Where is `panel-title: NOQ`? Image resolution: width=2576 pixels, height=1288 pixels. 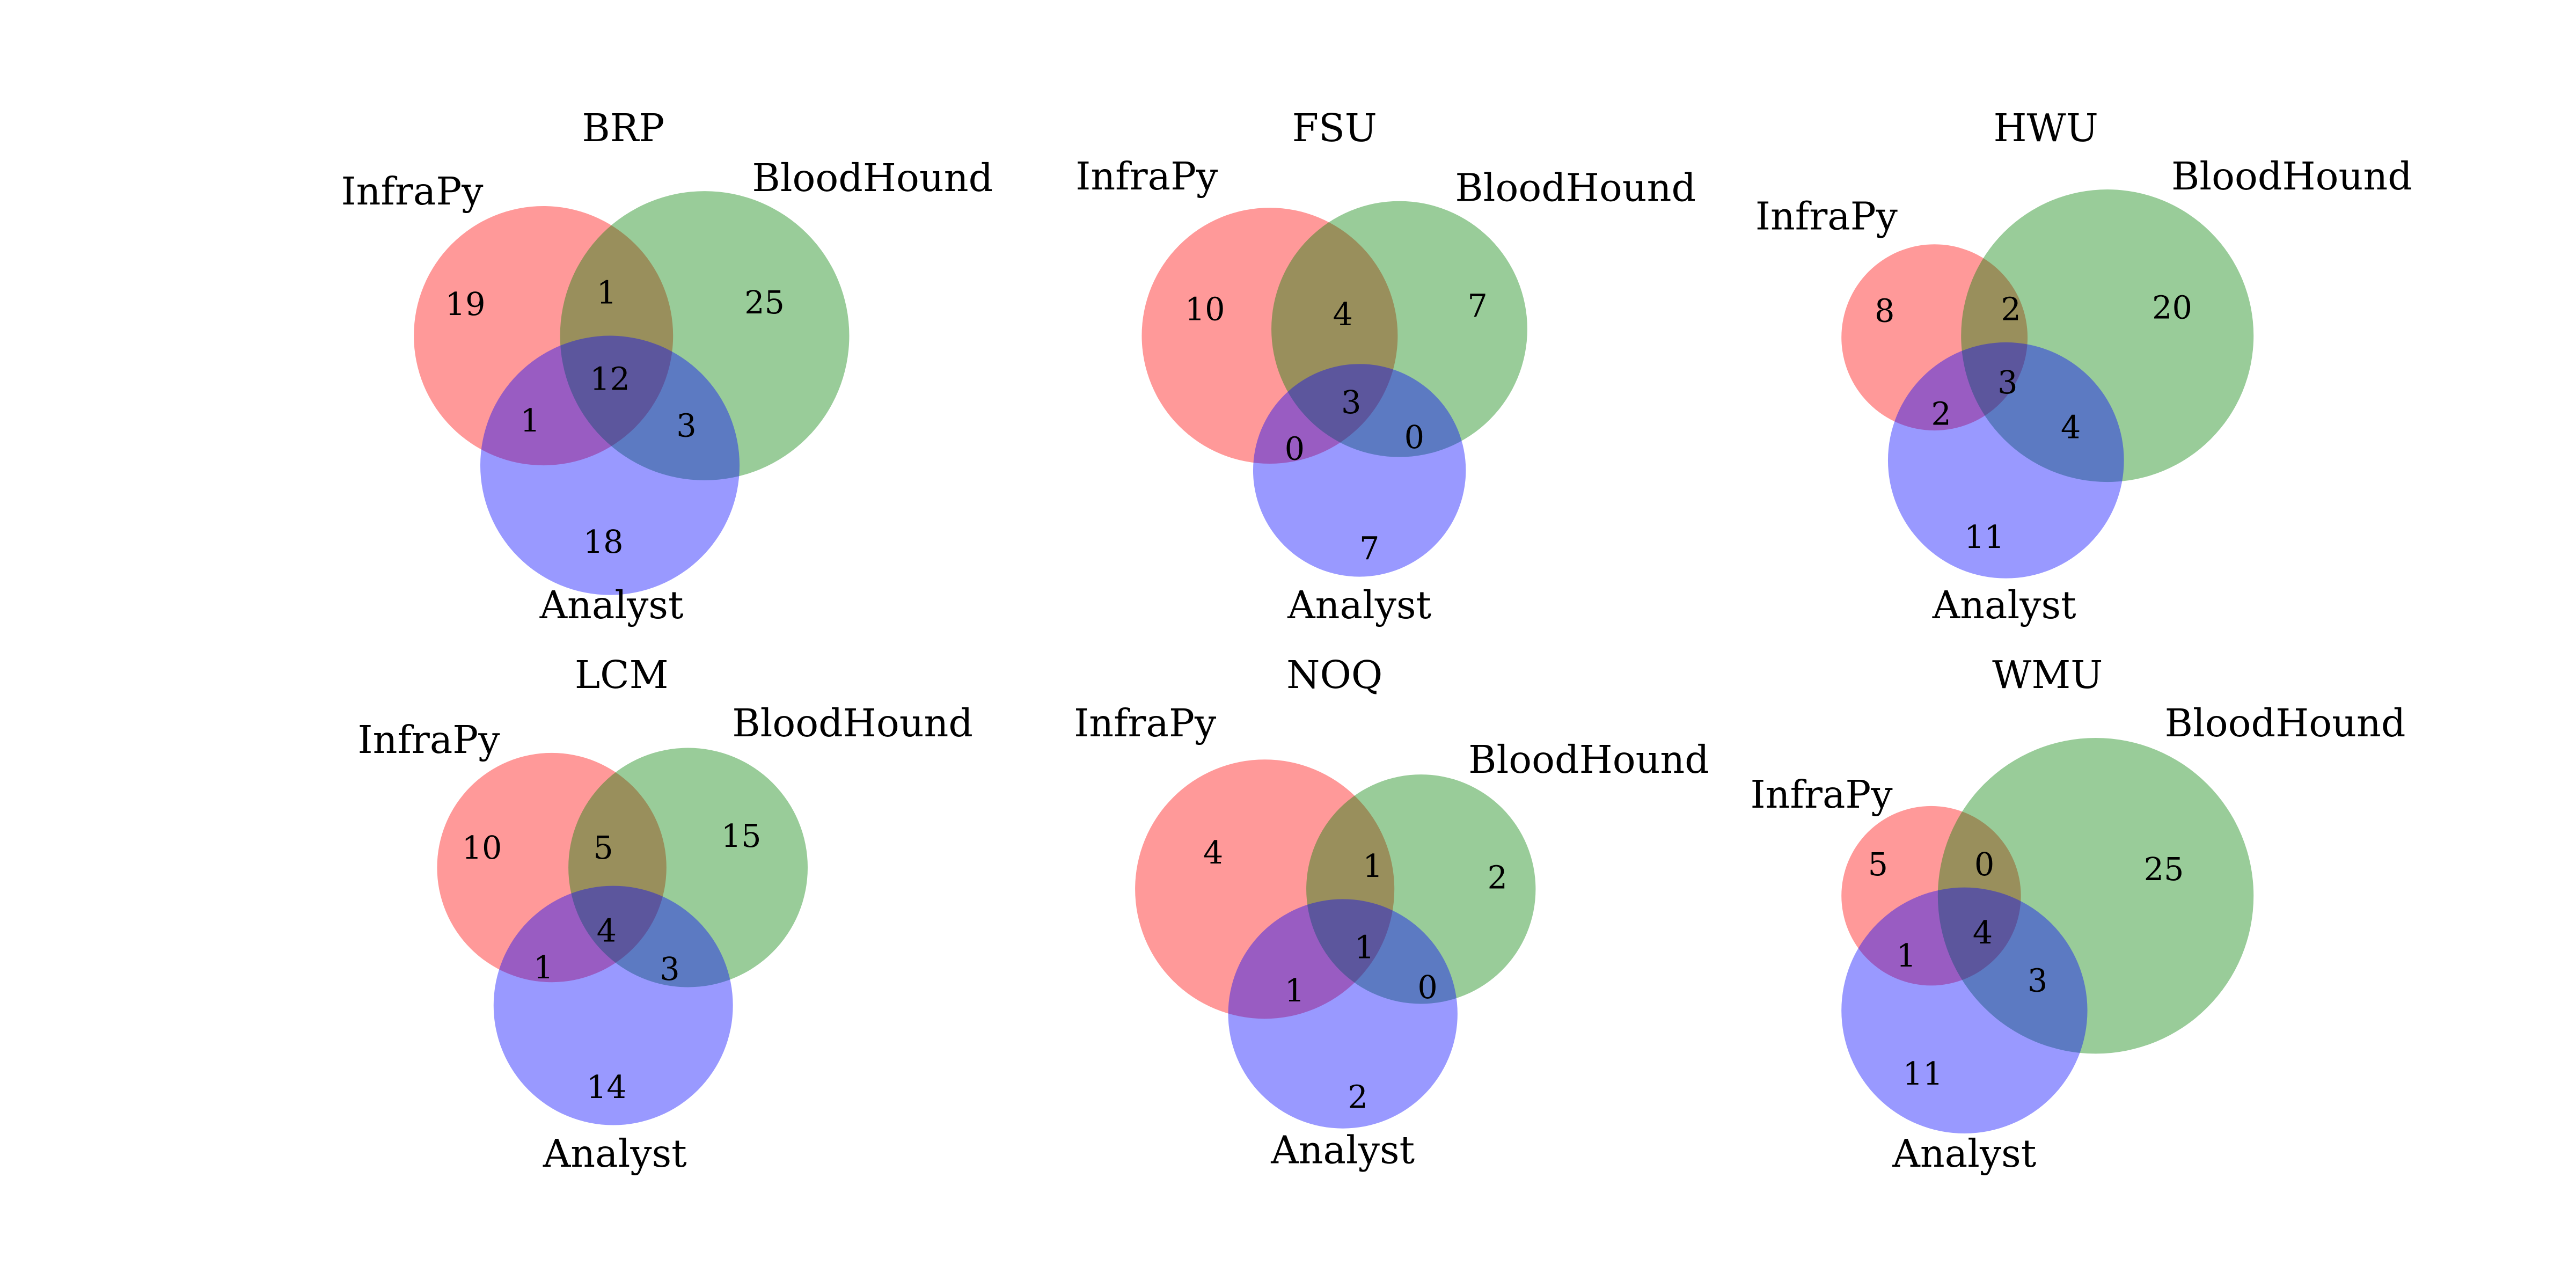
panel-title: NOQ is located at coordinates (1334, 675).